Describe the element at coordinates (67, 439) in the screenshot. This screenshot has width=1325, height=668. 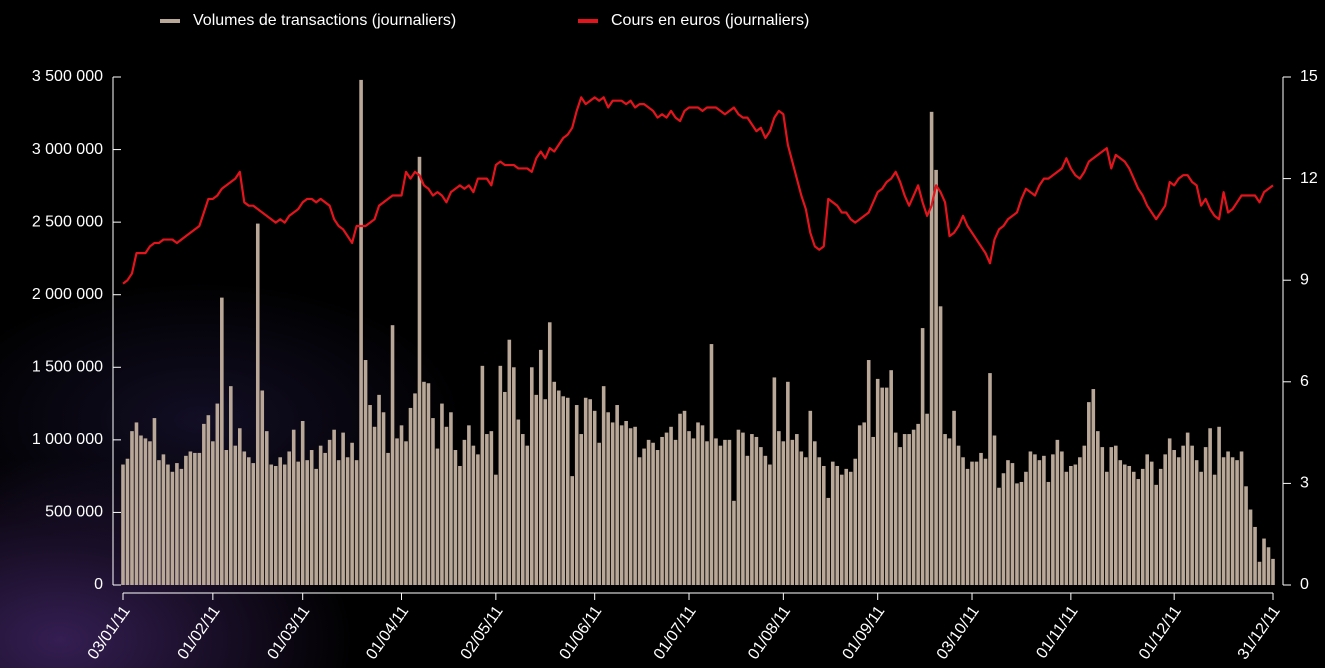
I see `y-tick-label: 1 000 000` at that location.